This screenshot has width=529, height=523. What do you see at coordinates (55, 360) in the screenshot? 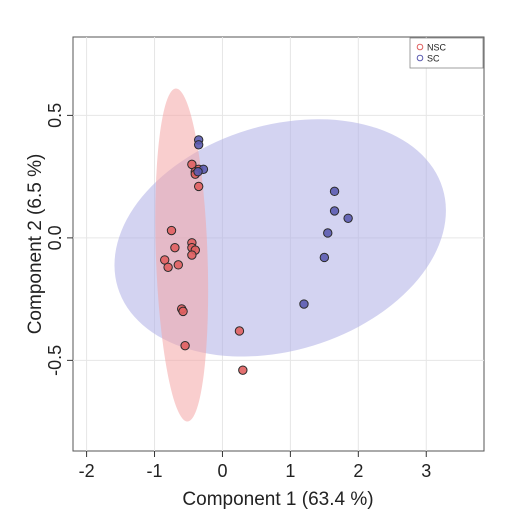
I see `y-tick-label: -0.5` at bounding box center [55, 360].